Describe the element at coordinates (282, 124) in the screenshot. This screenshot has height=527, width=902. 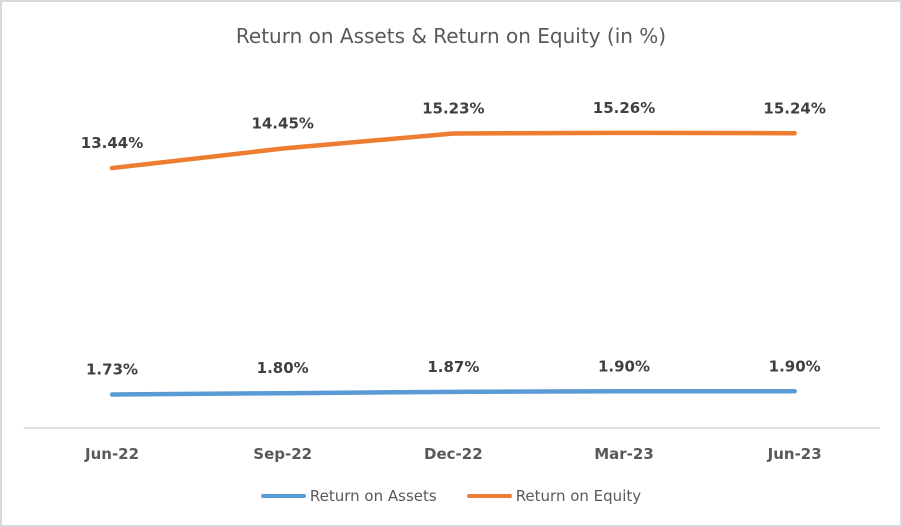
I see `data-label-return-on-equity-sep-22: 14.45%` at that location.